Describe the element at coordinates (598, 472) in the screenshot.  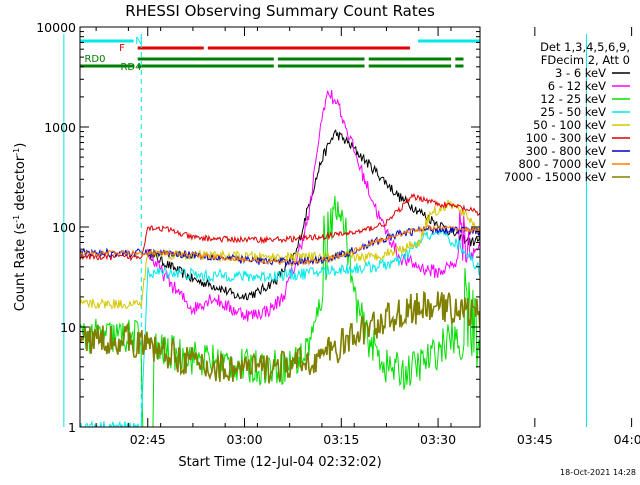
I see `footer-date: 18-Oct-2021 14:28` at that location.